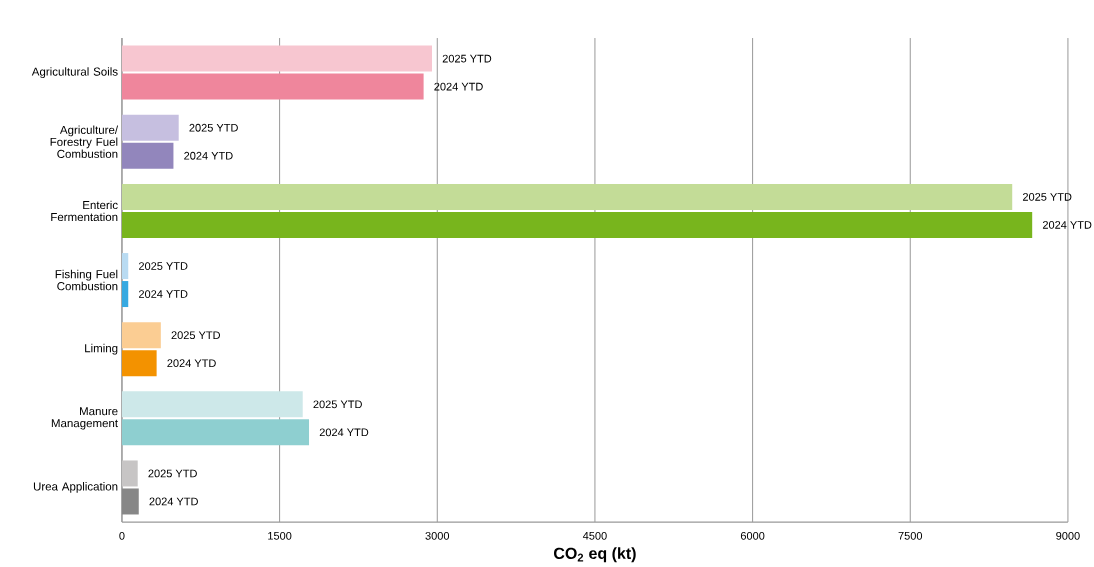  Describe the element at coordinates (84, 141) in the screenshot. I see `y-tick-label: Agriculture/ Forestry Fuel Combustion` at that location.